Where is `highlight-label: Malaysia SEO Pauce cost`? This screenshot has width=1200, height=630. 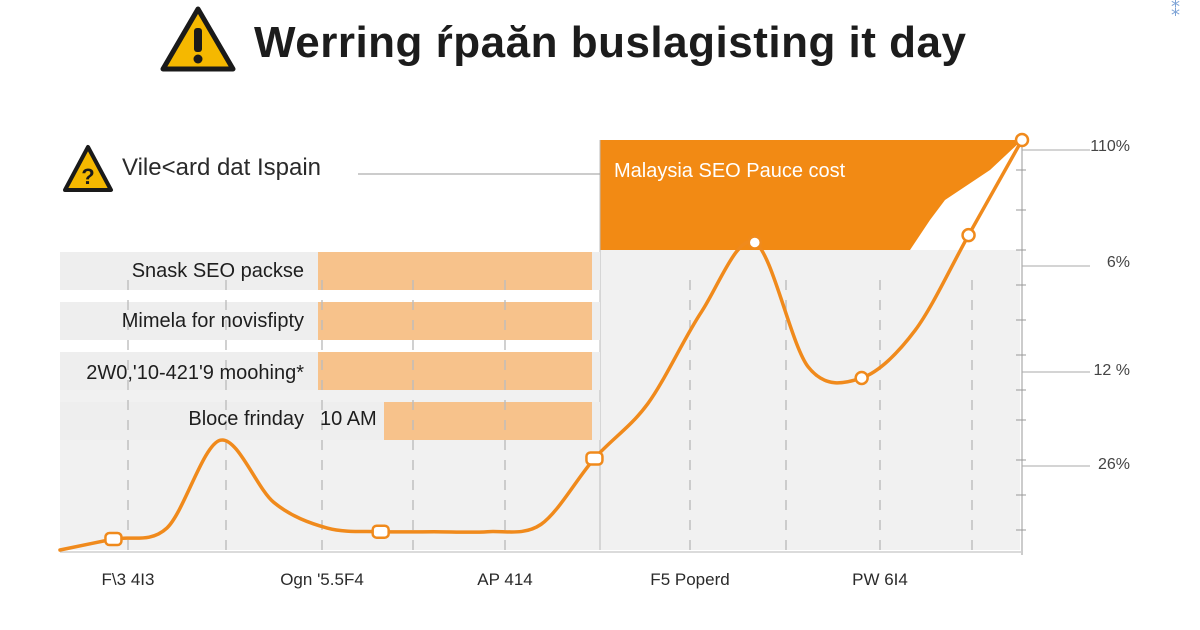
highlight-label: Malaysia SEO Pauce cost is located at coordinates (730, 171).